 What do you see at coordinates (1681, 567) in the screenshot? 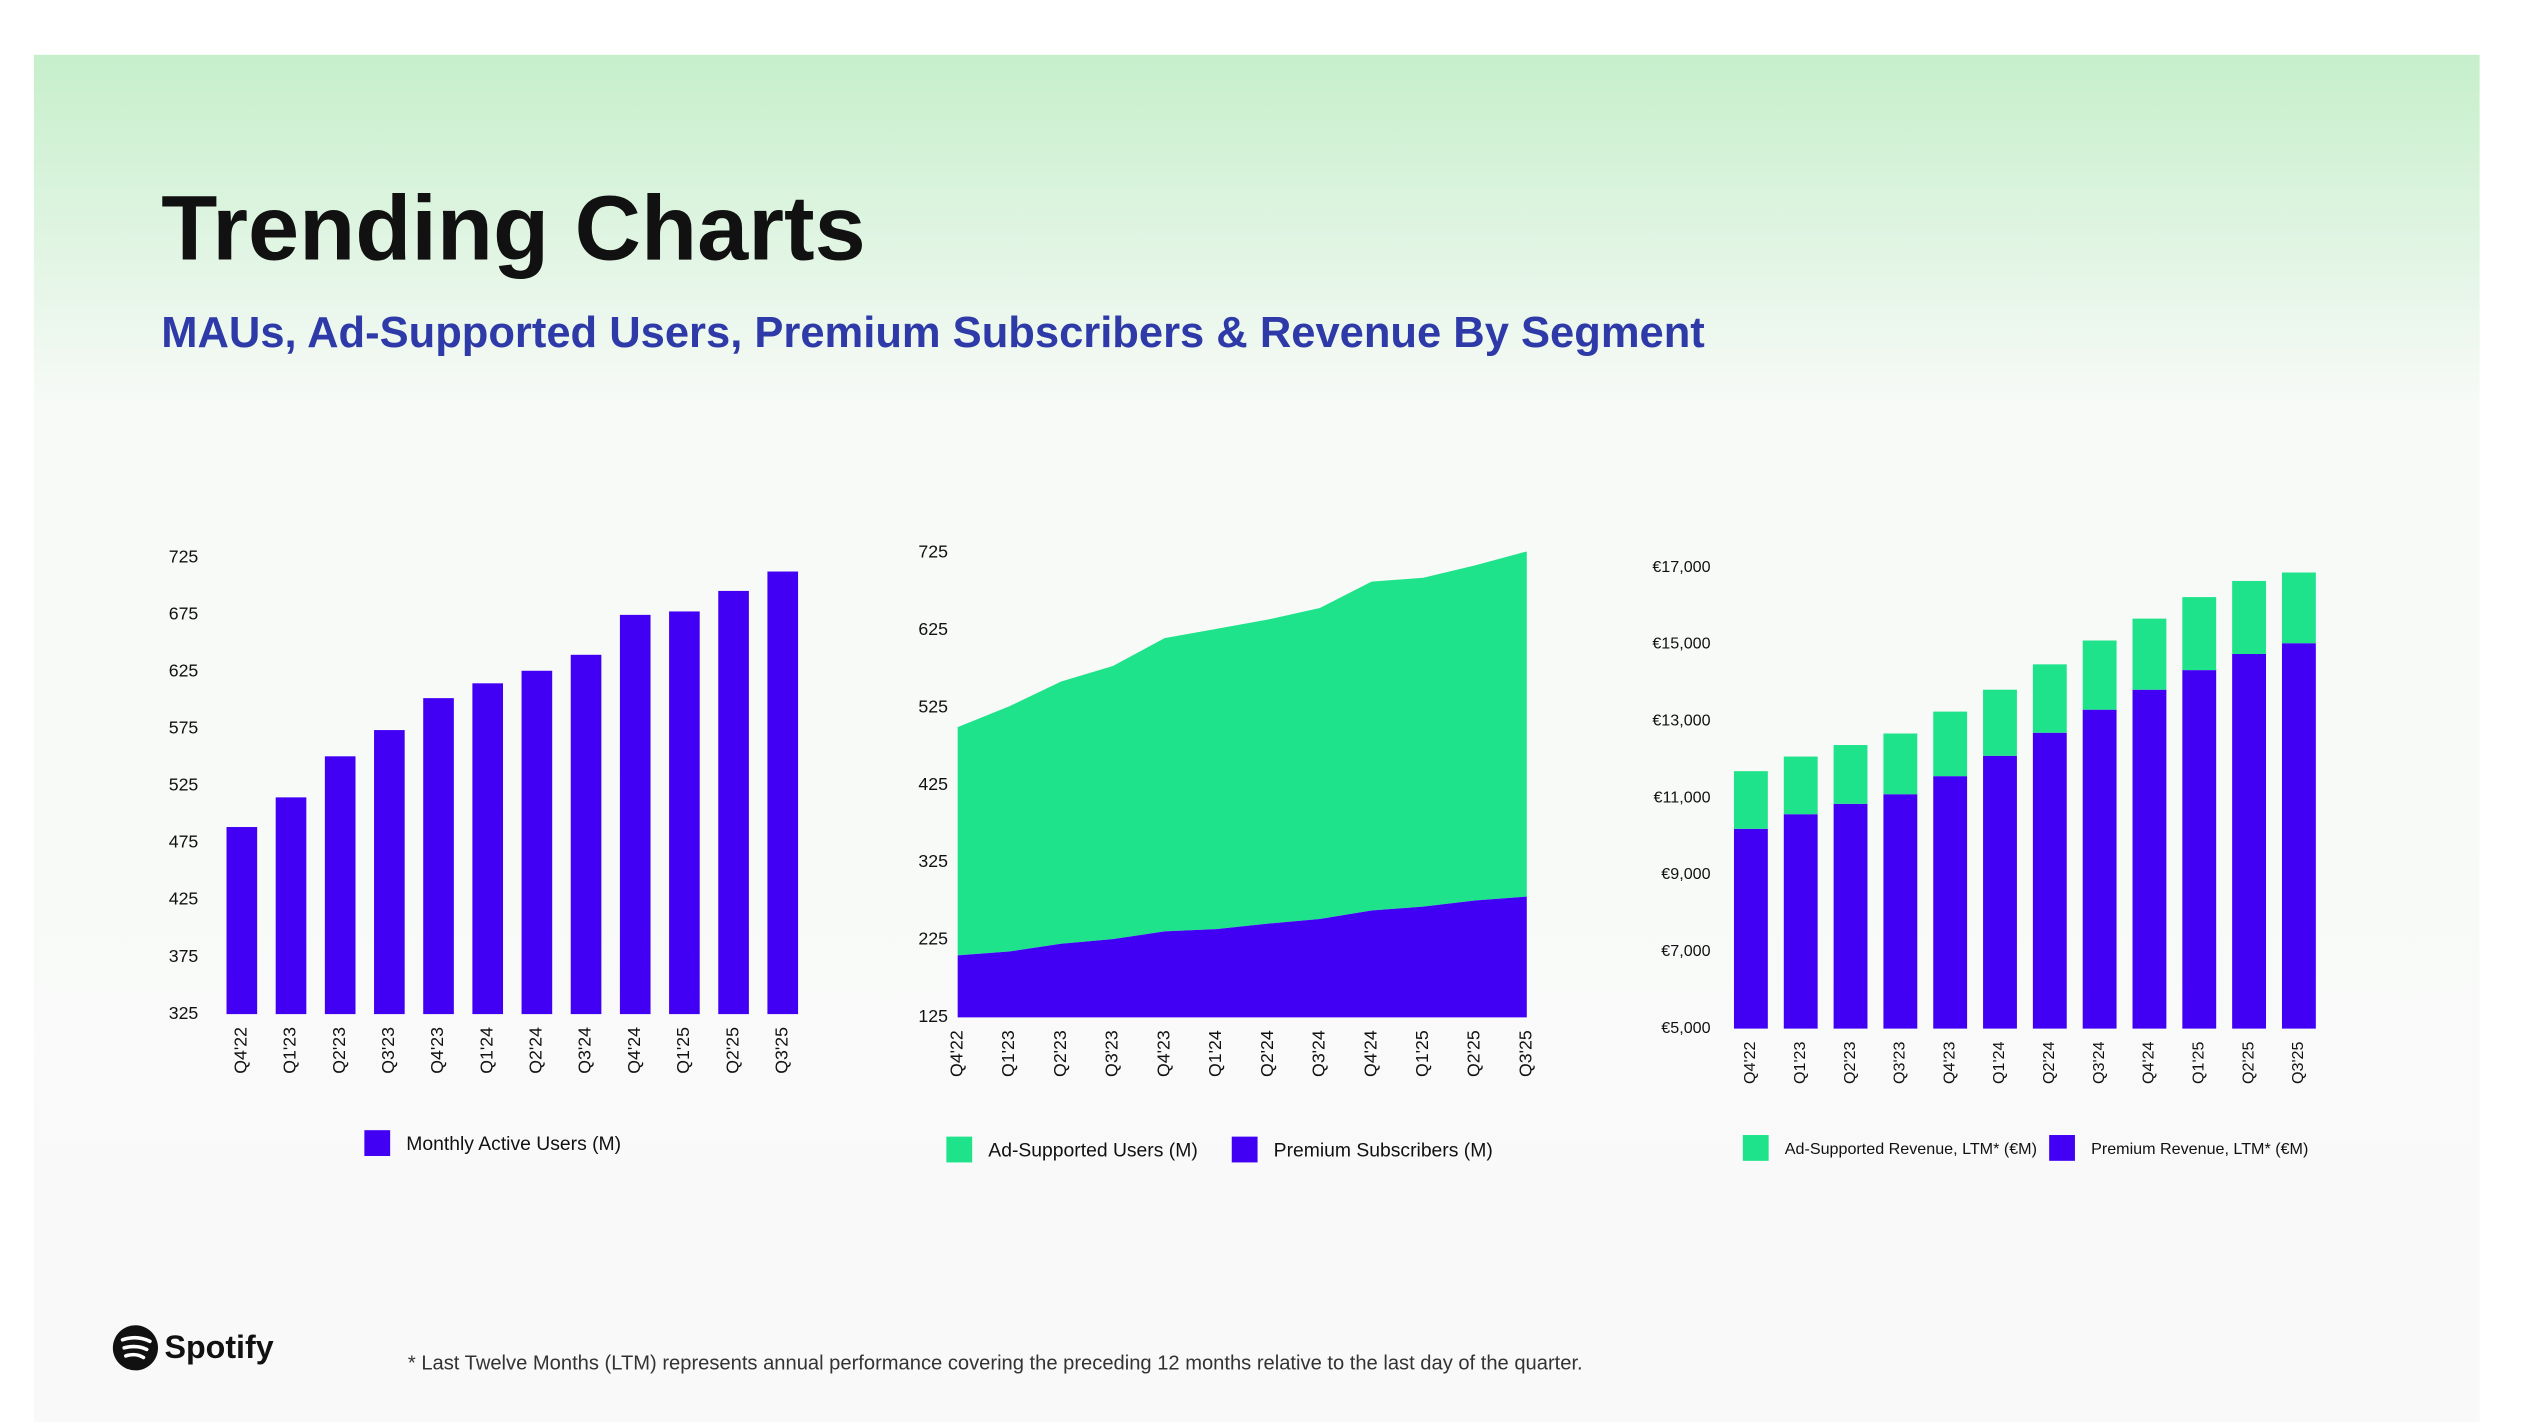
I see `y-tick-label: €17,000` at bounding box center [1681, 567].